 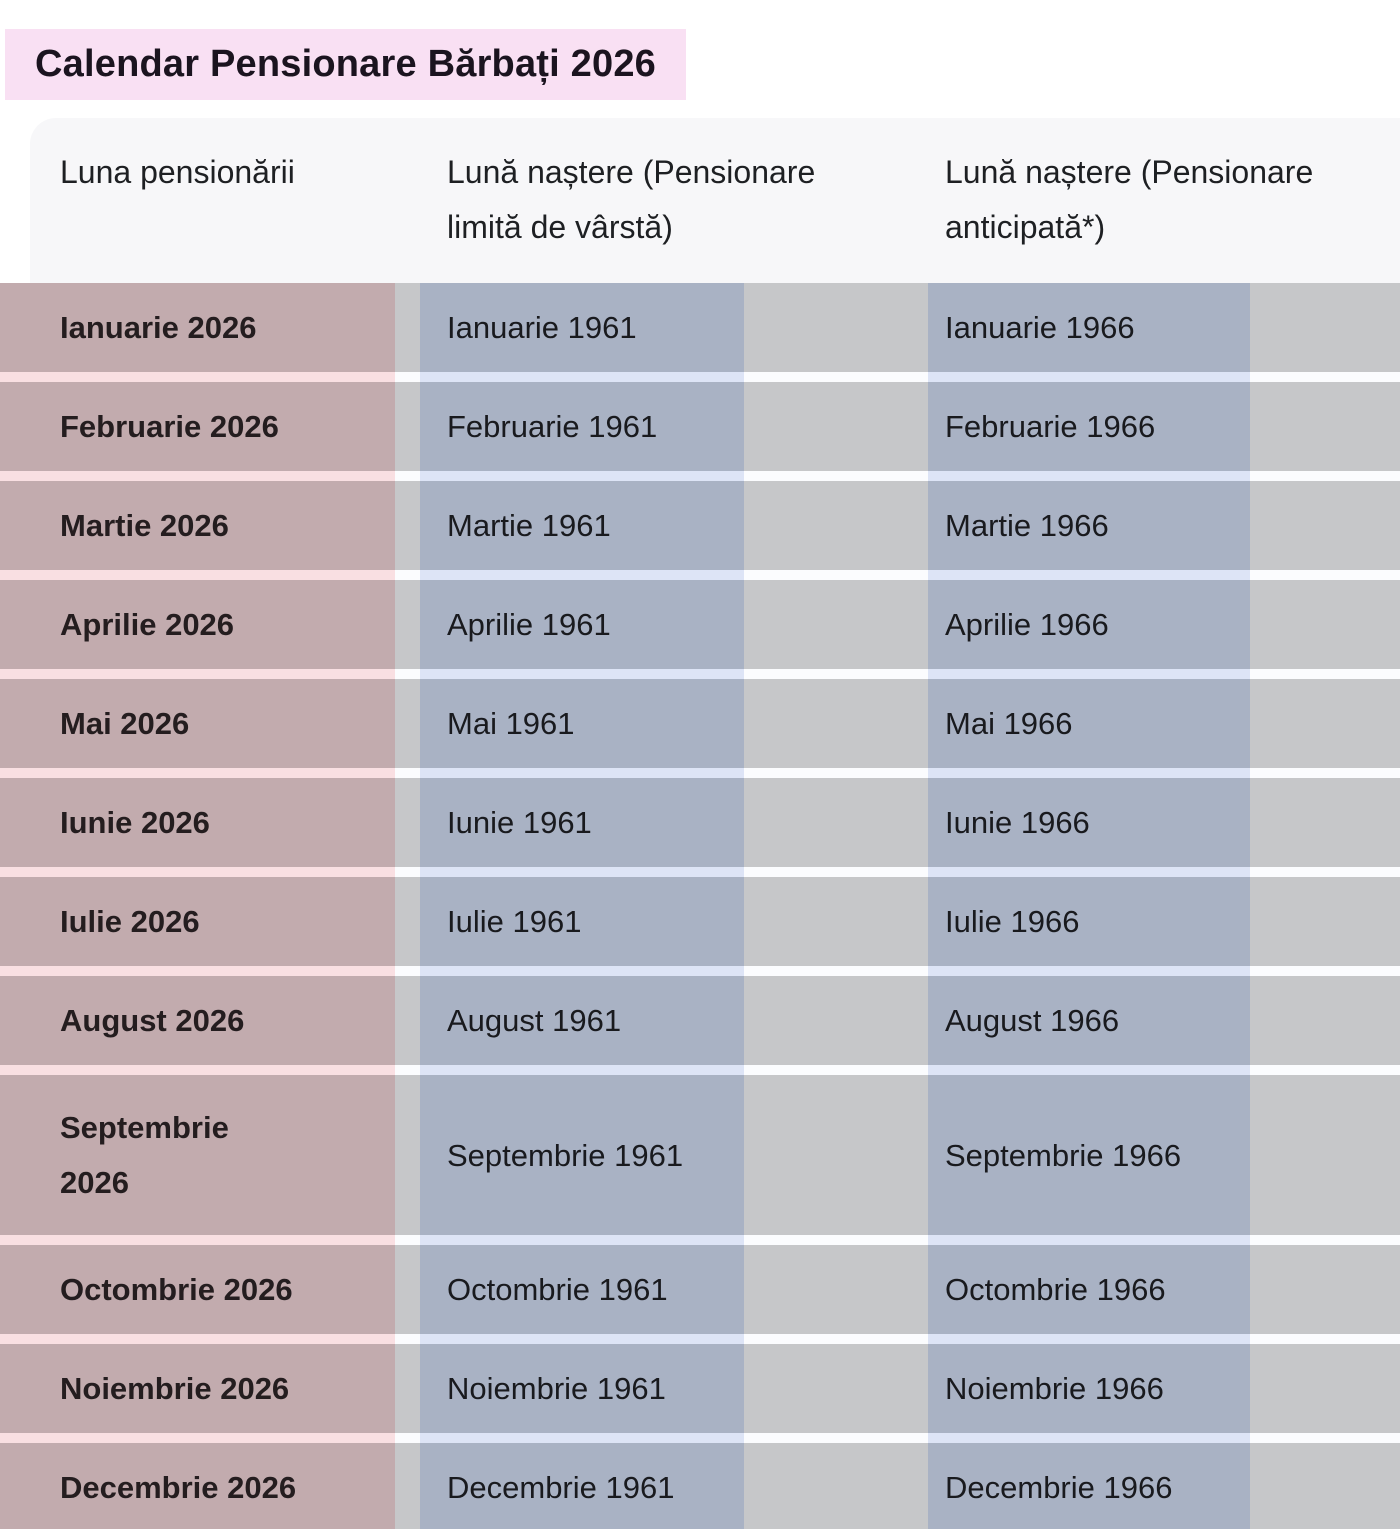 I want to click on table-row: Martie 2026 Martie 1961 Martie 1966, so click(x=700, y=525).